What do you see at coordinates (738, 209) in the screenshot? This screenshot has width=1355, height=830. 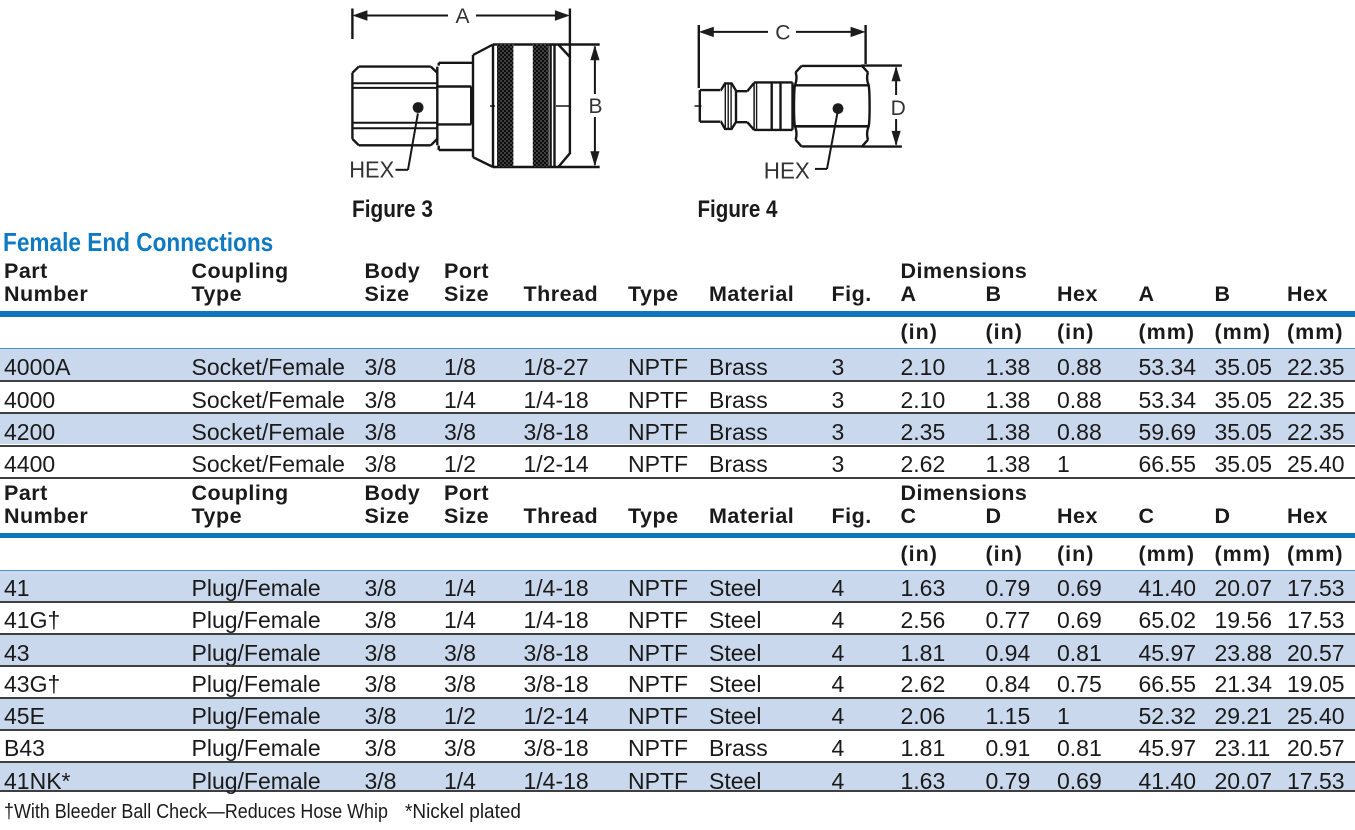 I see `svg-text: Figure 4` at bounding box center [738, 209].